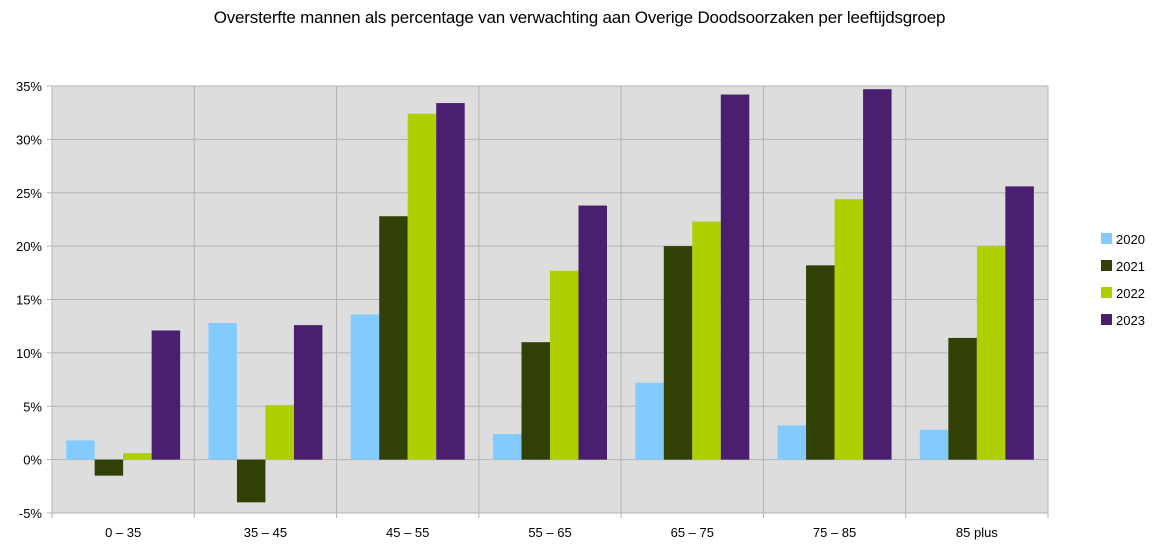 This screenshot has width=1159, height=558. I want to click on x-tick-label: 0 – 35, so click(123, 532).